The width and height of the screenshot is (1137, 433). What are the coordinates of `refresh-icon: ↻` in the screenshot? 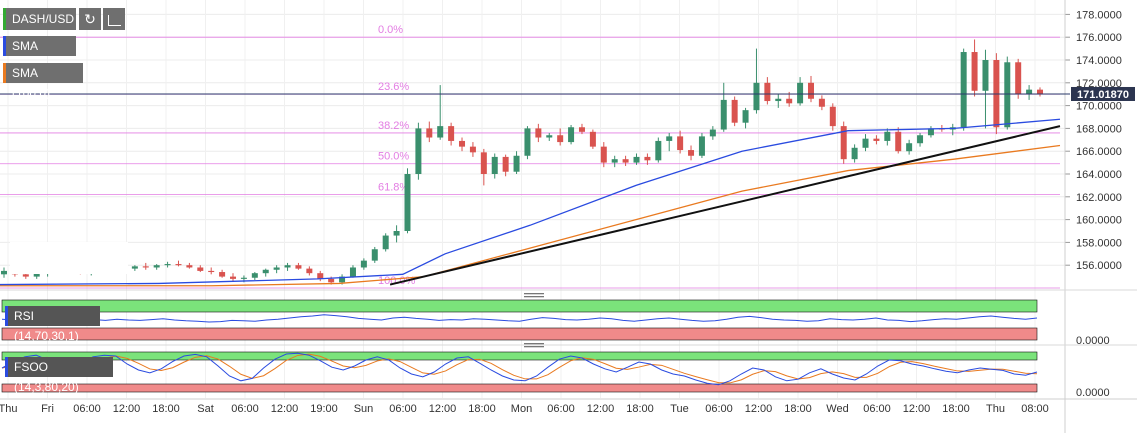 It's located at (90, 19).